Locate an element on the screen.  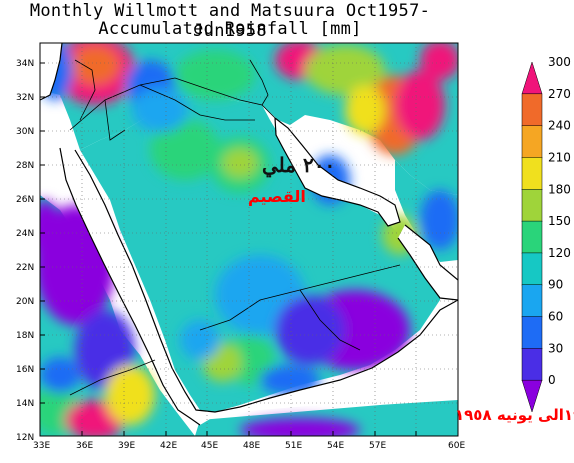
lon-label: 39E is located at coordinates (126, 446).